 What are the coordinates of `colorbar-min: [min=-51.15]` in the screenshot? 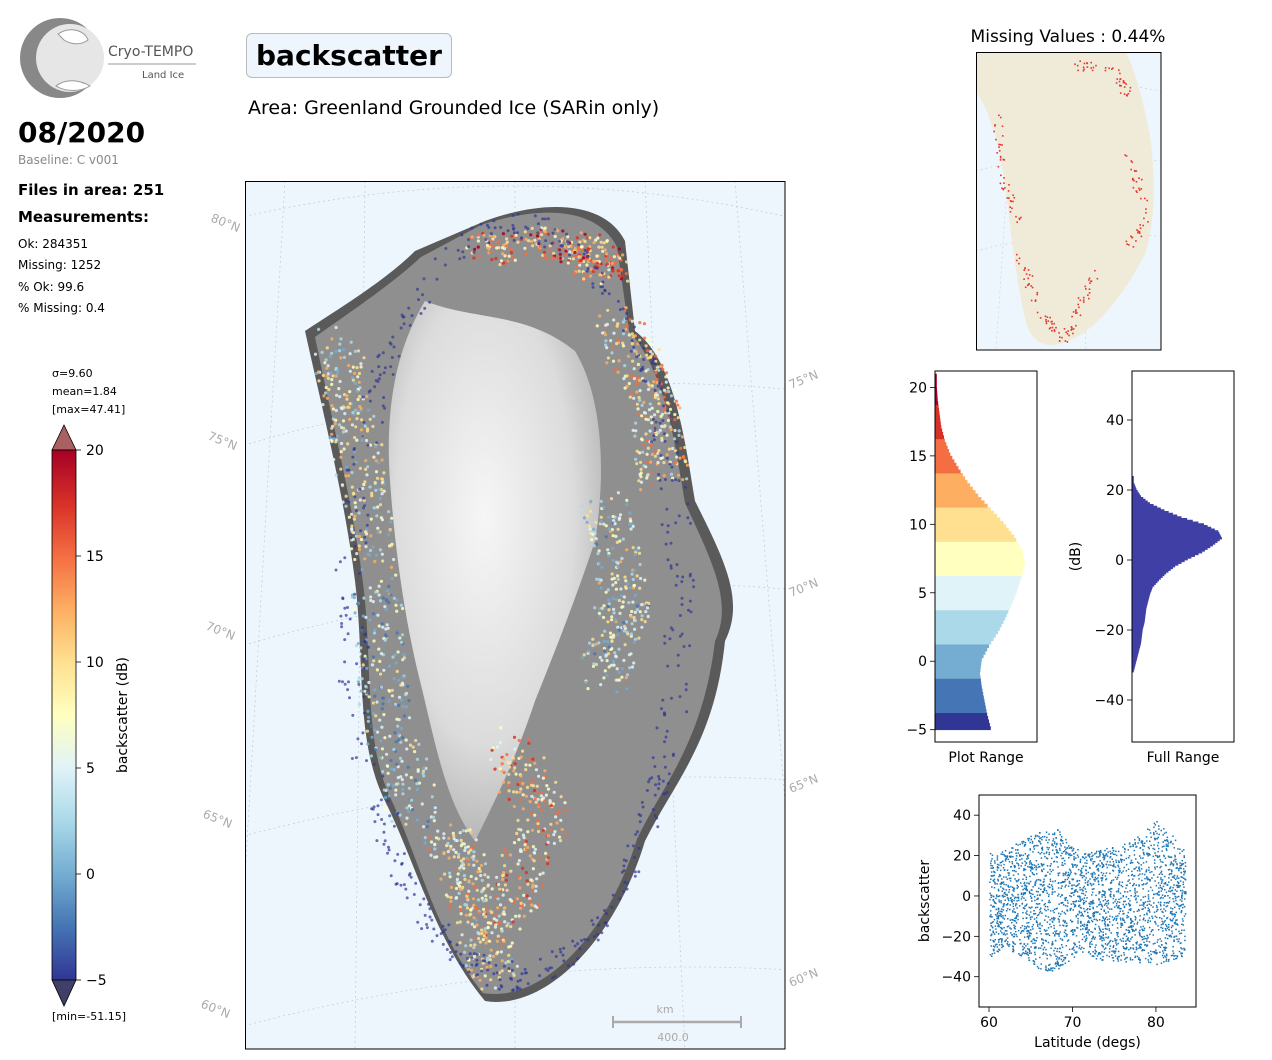 It's located at (89, 1016).